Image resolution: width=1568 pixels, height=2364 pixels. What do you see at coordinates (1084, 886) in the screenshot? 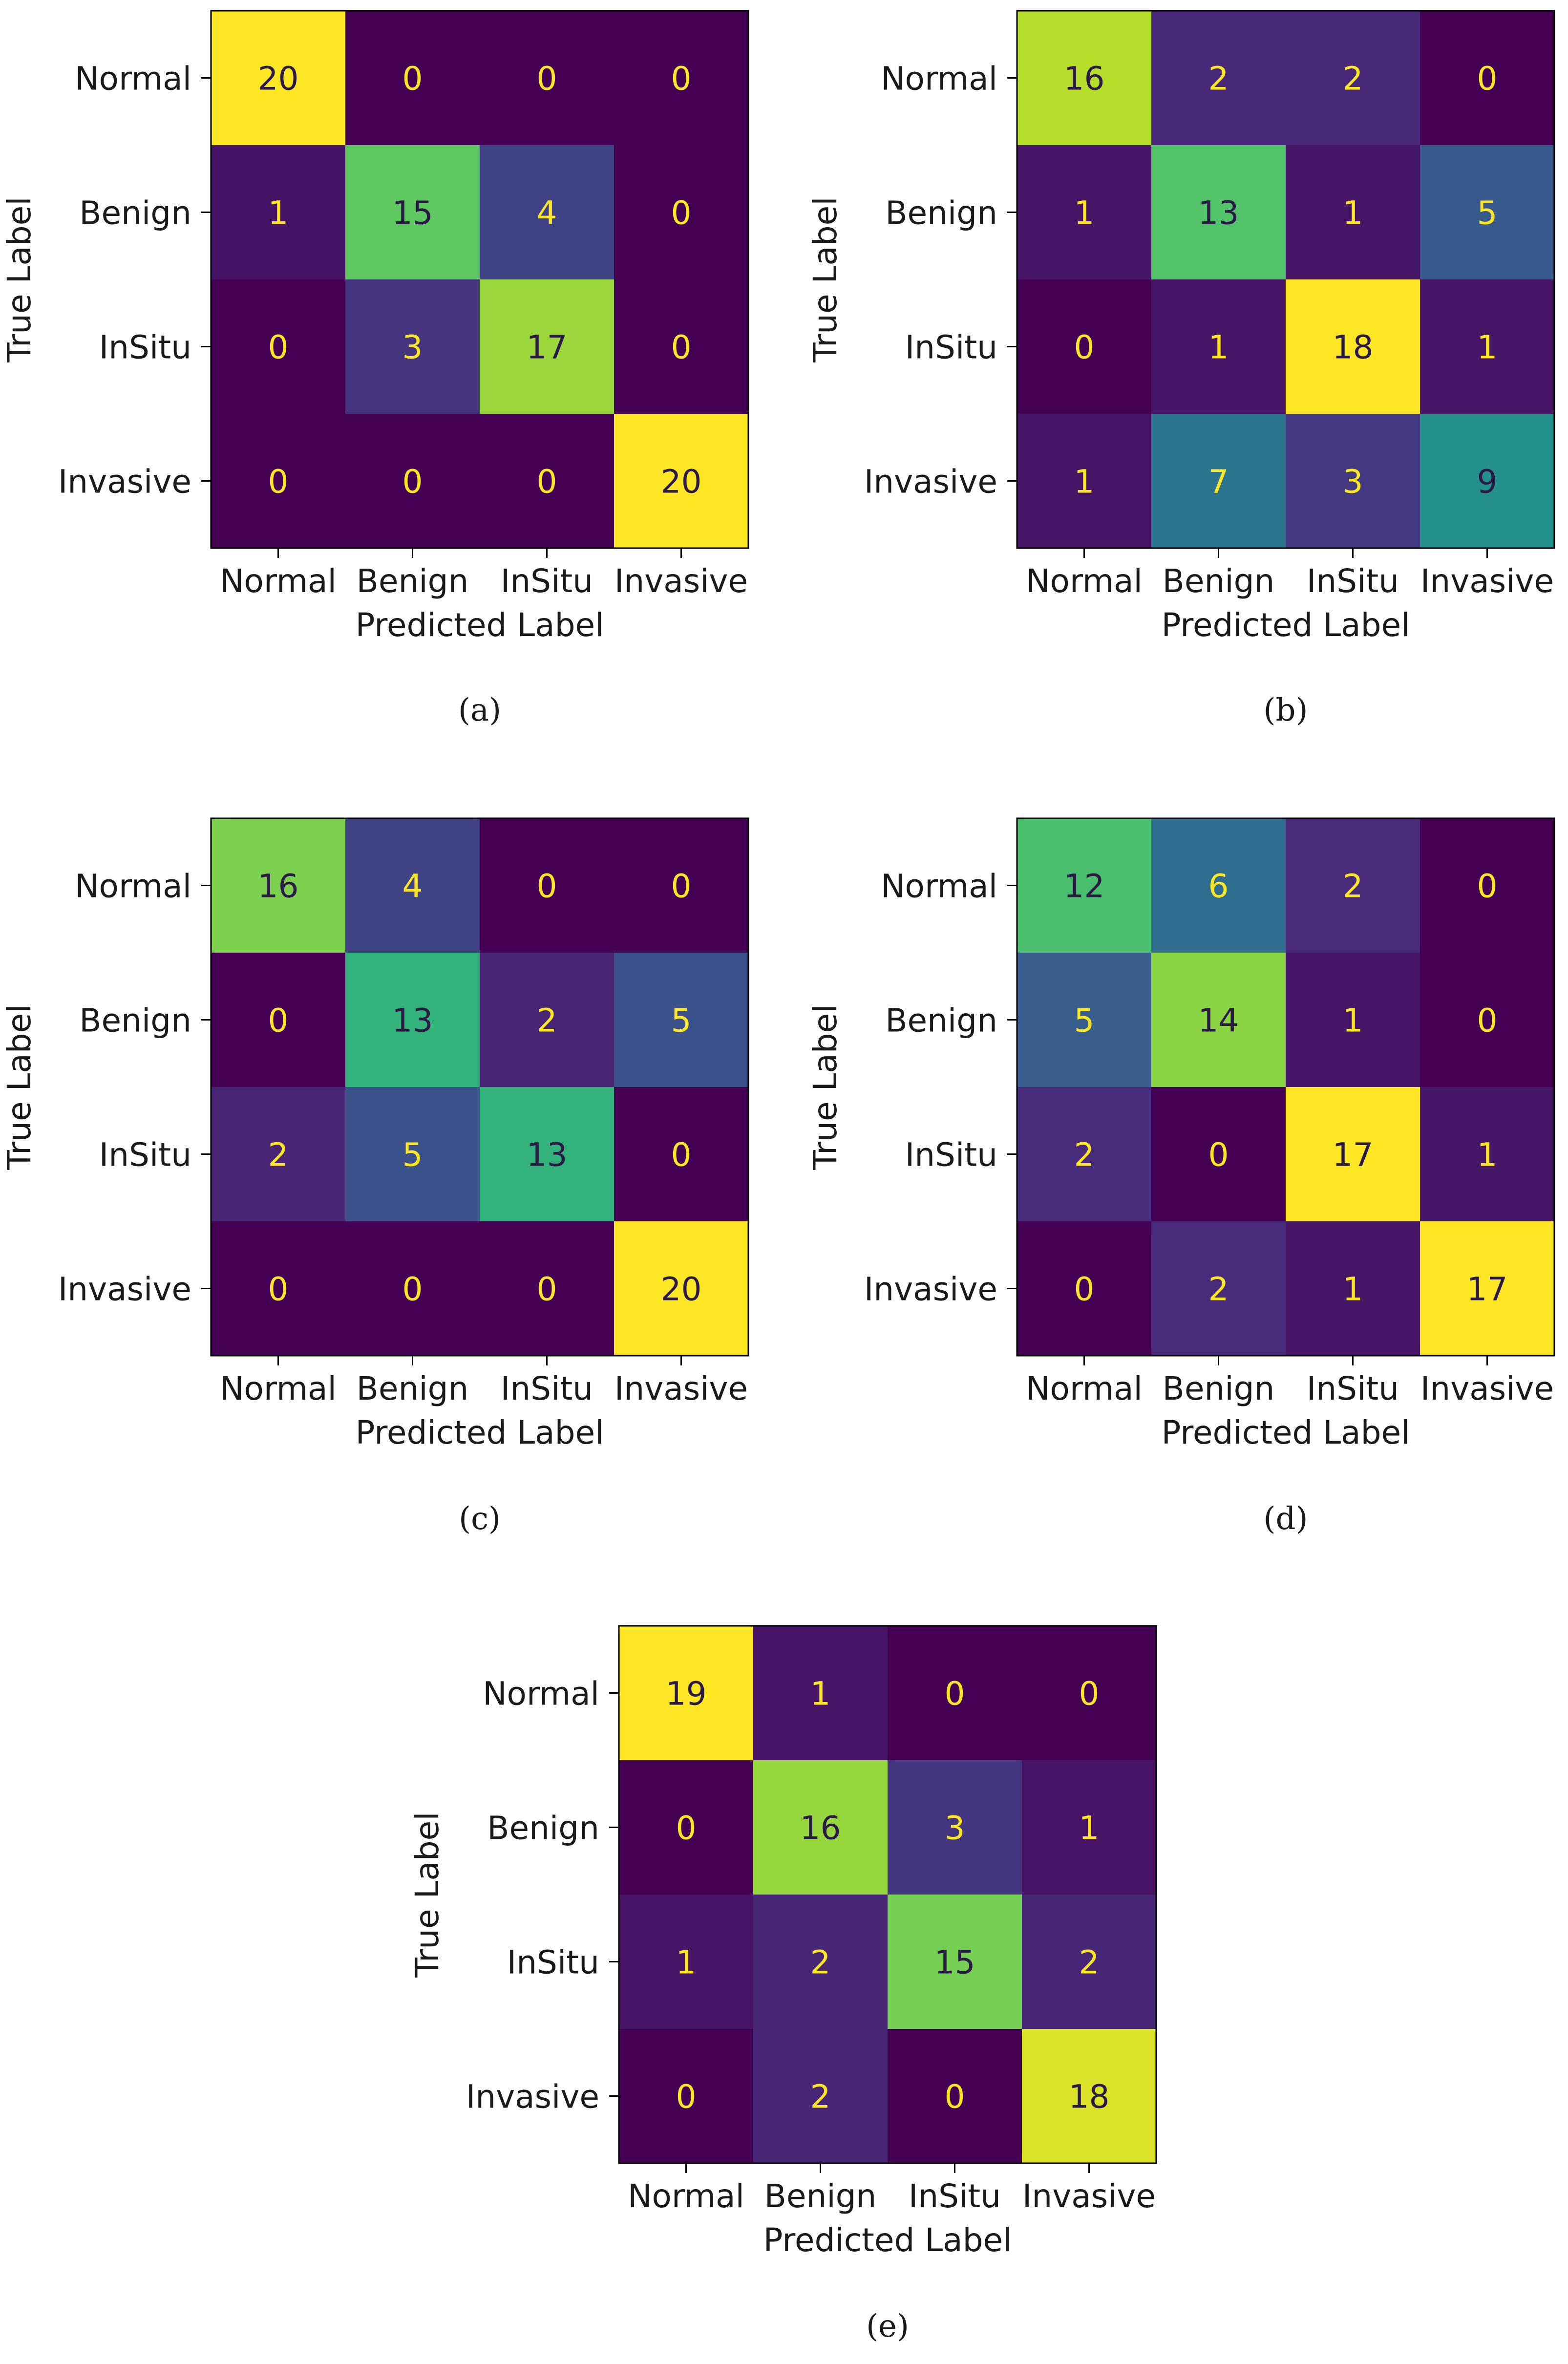
I see `cell-value-label: 12` at bounding box center [1084, 886].